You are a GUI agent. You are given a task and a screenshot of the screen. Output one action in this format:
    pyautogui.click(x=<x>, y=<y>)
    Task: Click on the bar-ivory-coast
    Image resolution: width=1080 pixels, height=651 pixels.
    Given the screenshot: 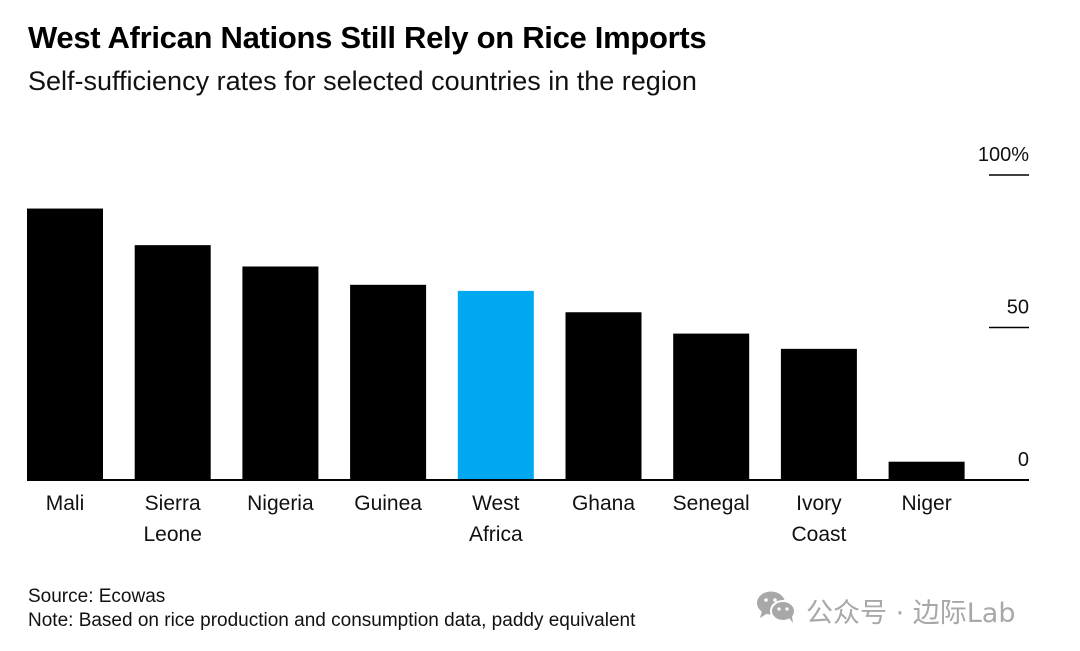 What is the action you would take?
    pyautogui.click(x=818, y=414)
    